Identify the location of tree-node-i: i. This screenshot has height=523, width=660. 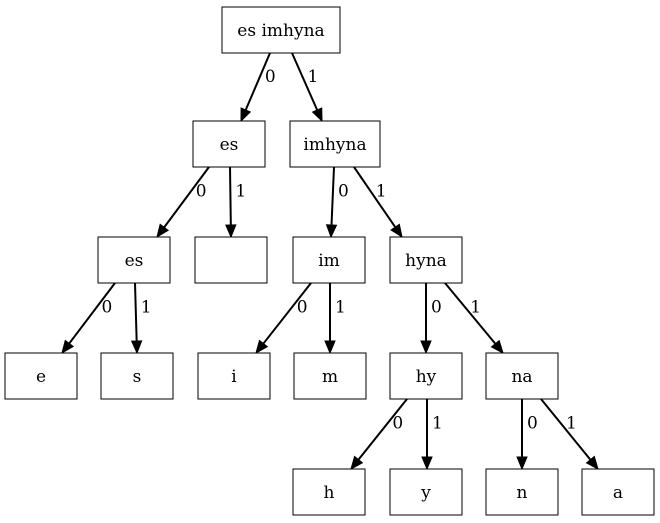
(234, 376).